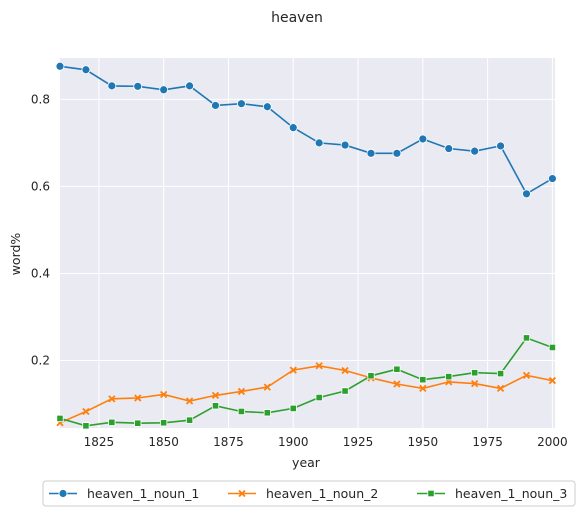  I want to click on y-tick-label: 0.2, so click(40, 361).